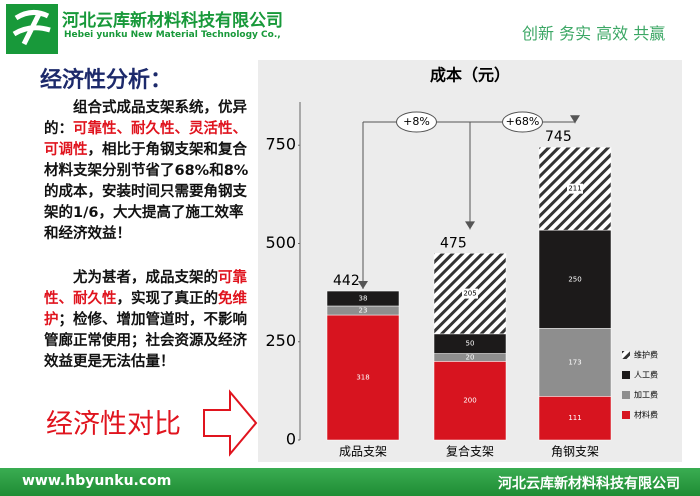  What do you see at coordinates (575, 452) in the screenshot?
I see `x-tick-label: 角钢支架` at bounding box center [575, 452].